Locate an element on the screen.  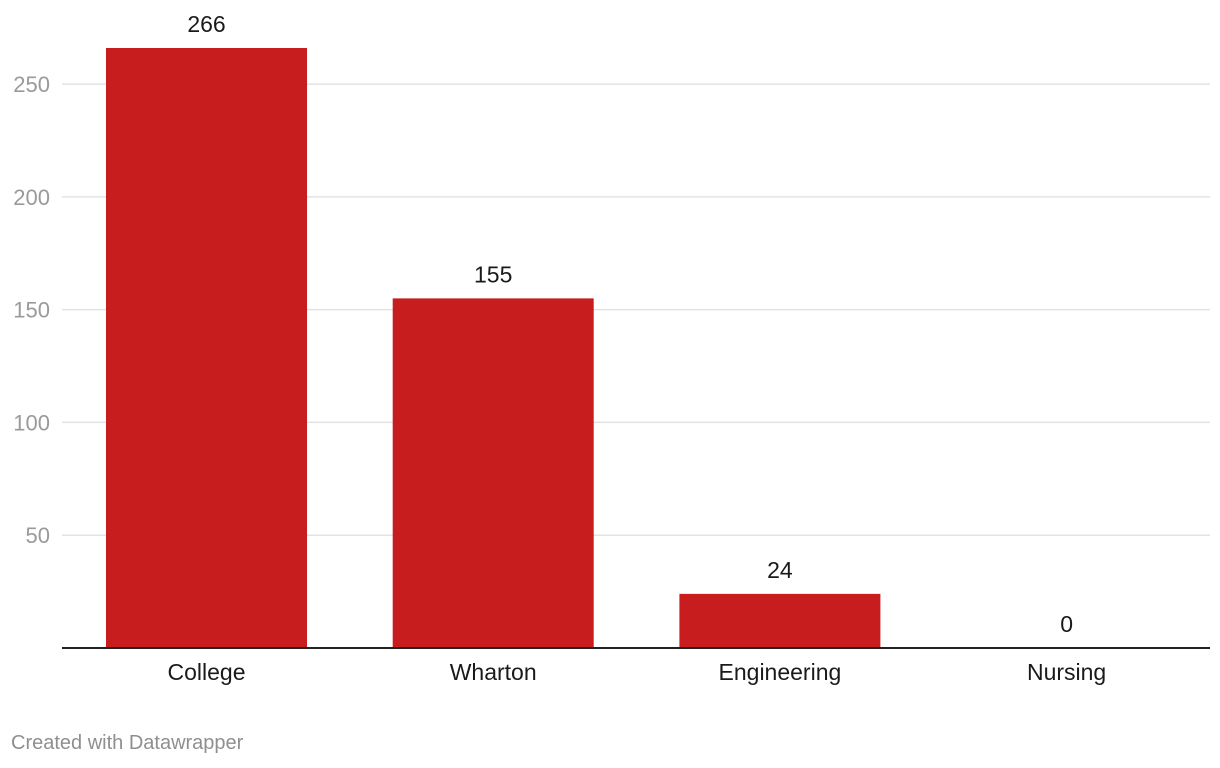
datawrapper-credit: Created with Datawrapper is located at coordinates (127, 743).